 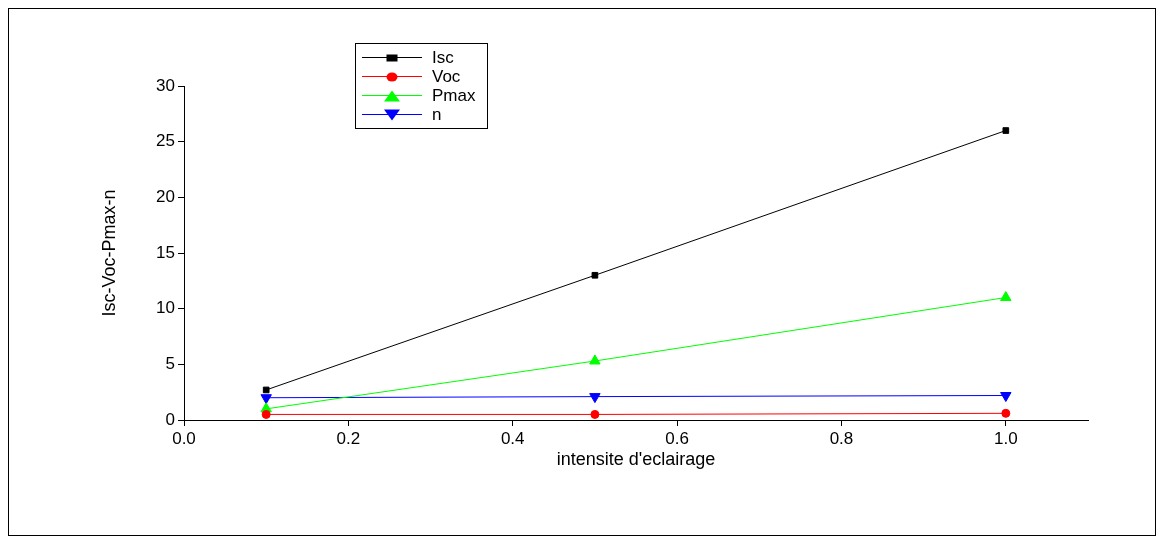 I want to click on y-axis-title: Isc-Voc-Pmax-n, so click(x=108, y=253).